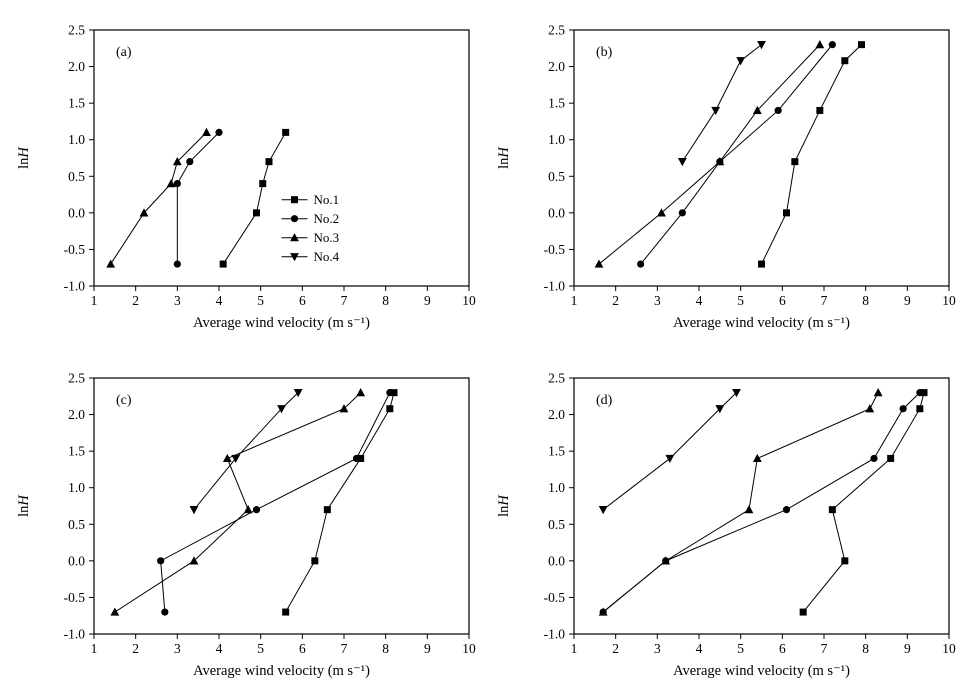 The image size is (967, 698). I want to click on panel-label: (a), so click(124, 52).